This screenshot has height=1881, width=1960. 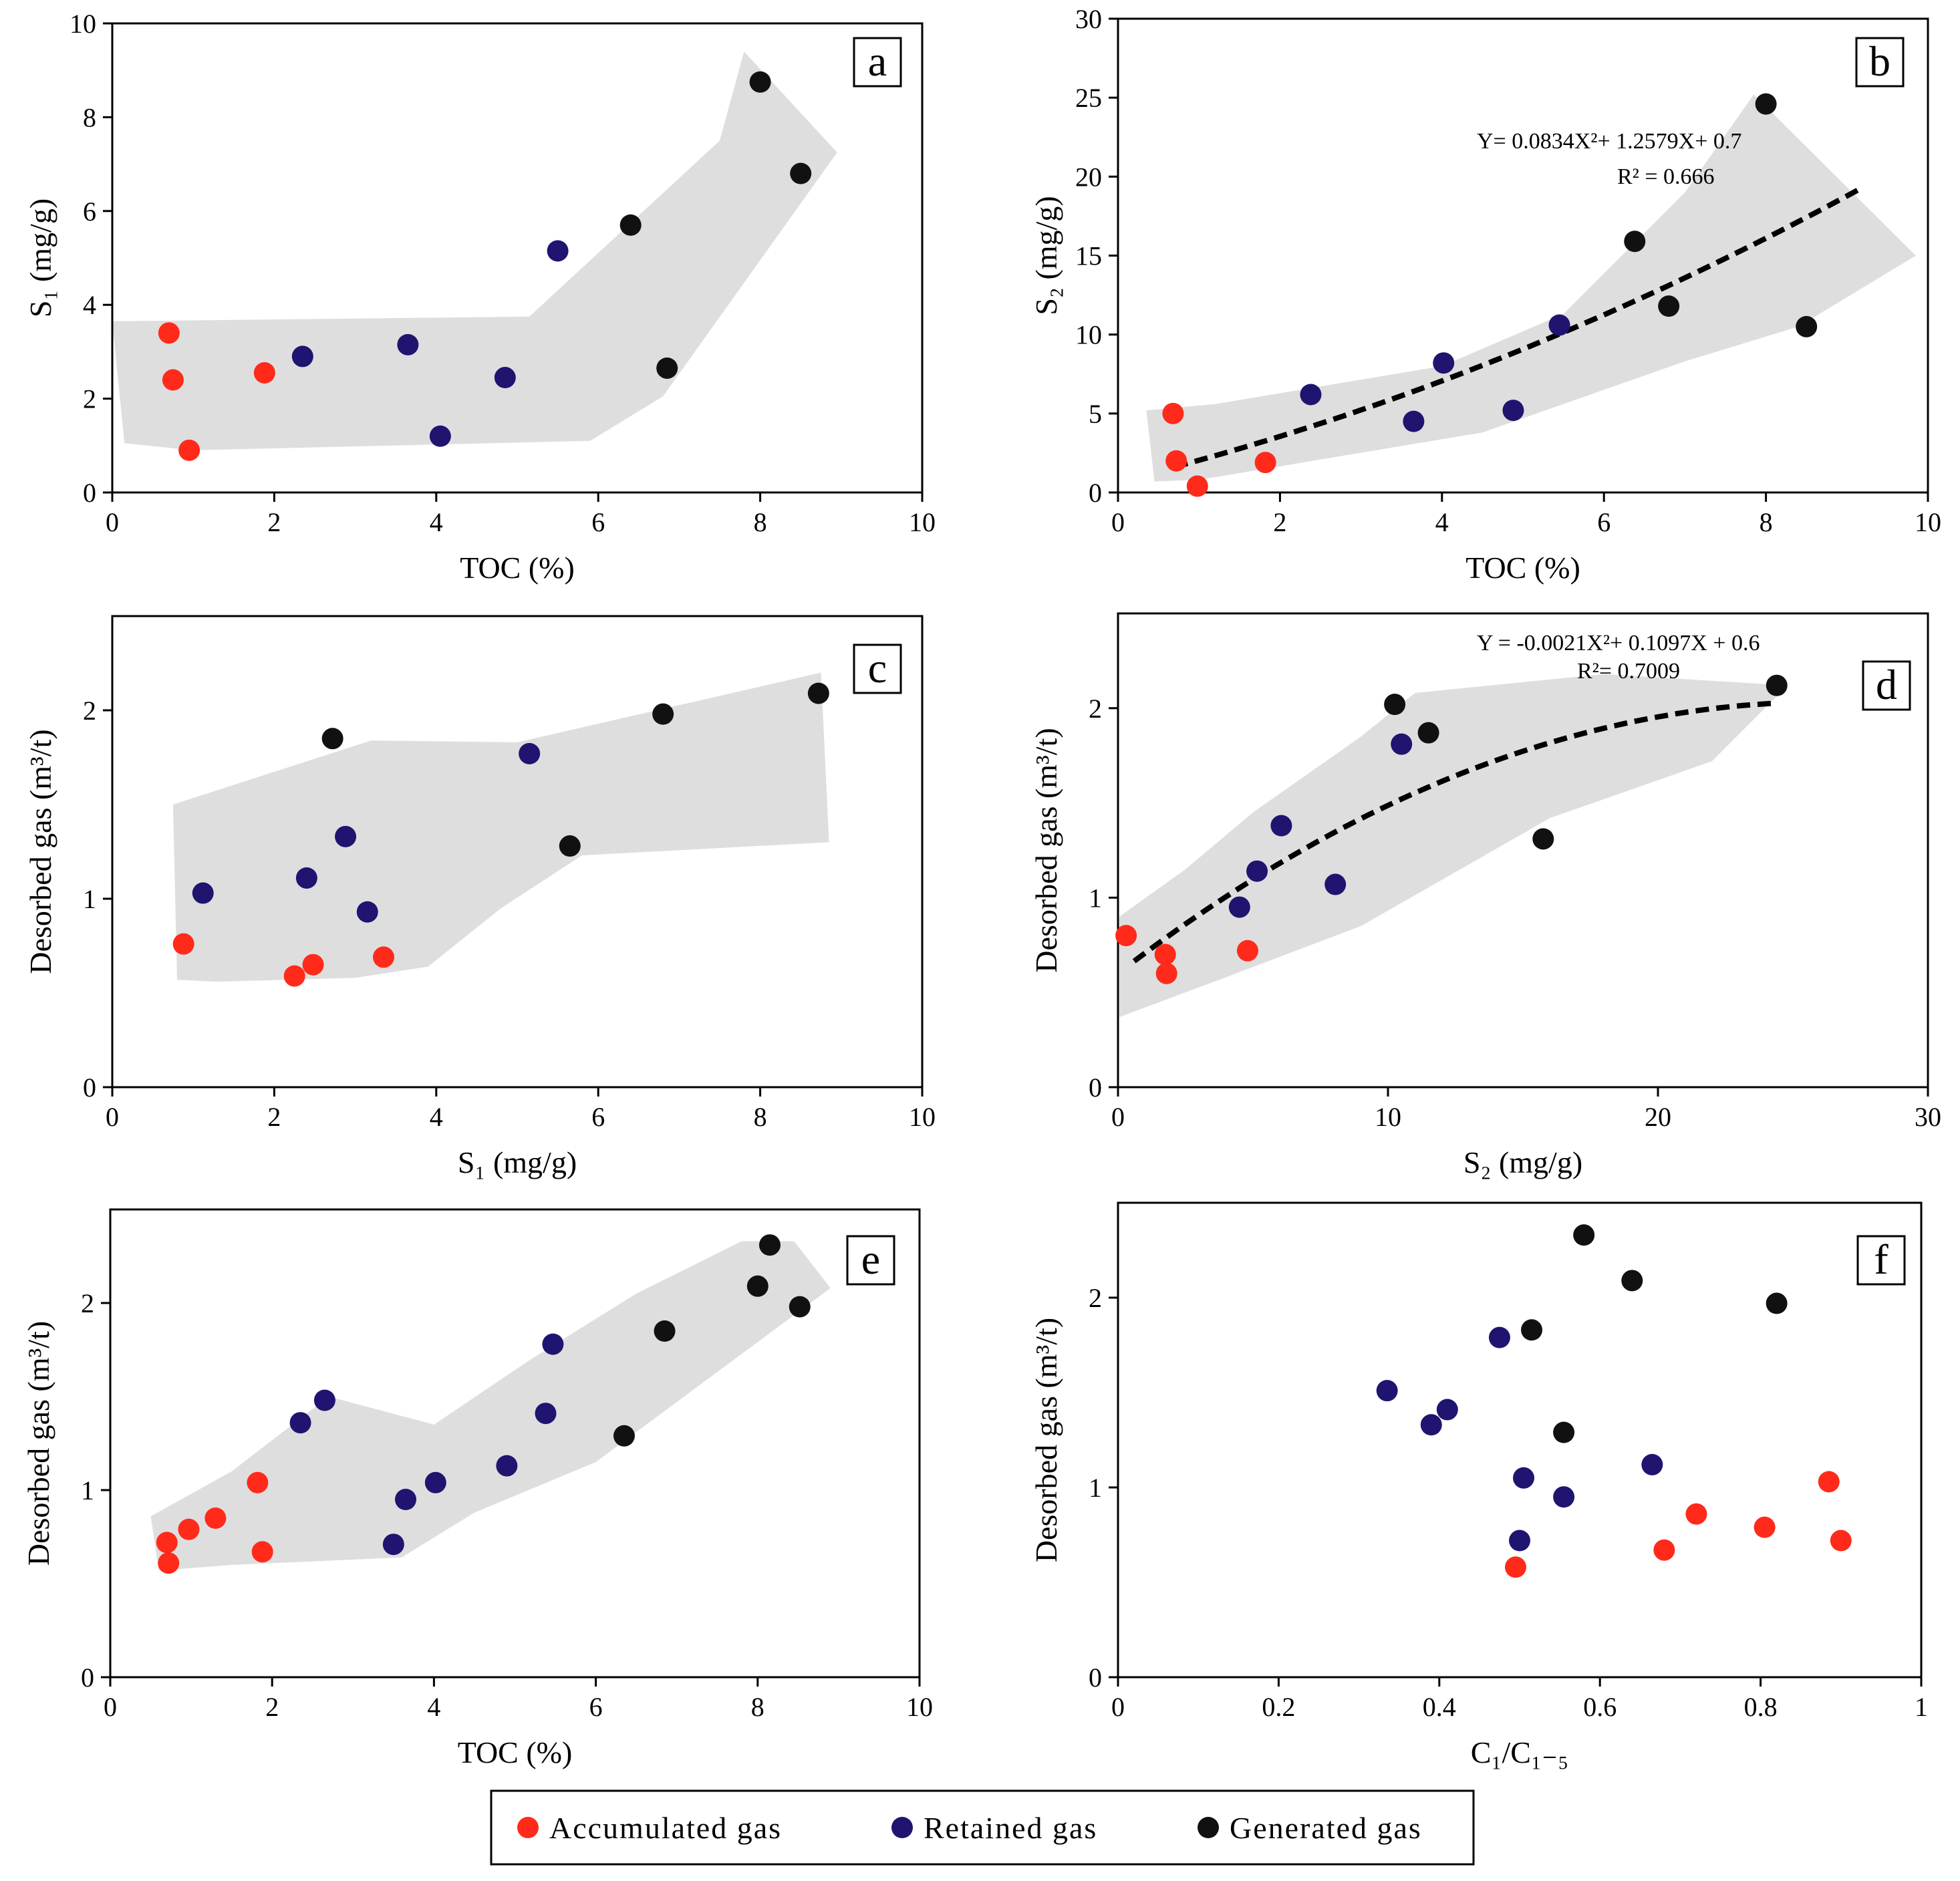 I want to click on x-tick-label-f: 0.6, so click(x=1600, y=1707).